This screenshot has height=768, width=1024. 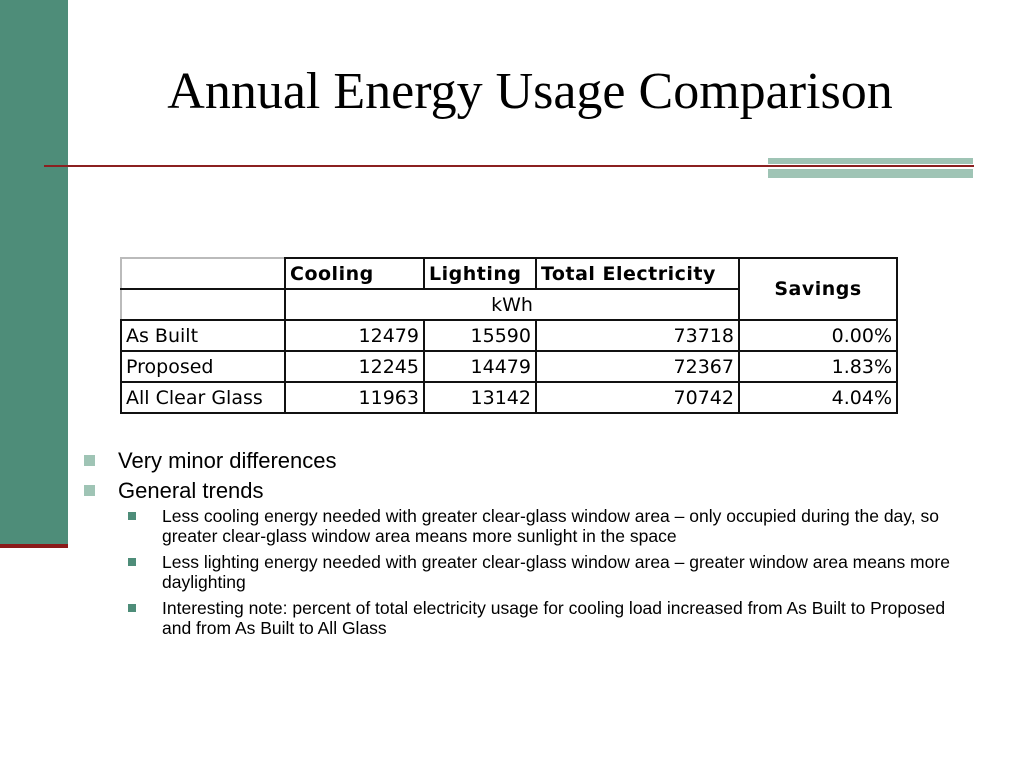 I want to click on left-accent-bar, so click(x=34, y=272).